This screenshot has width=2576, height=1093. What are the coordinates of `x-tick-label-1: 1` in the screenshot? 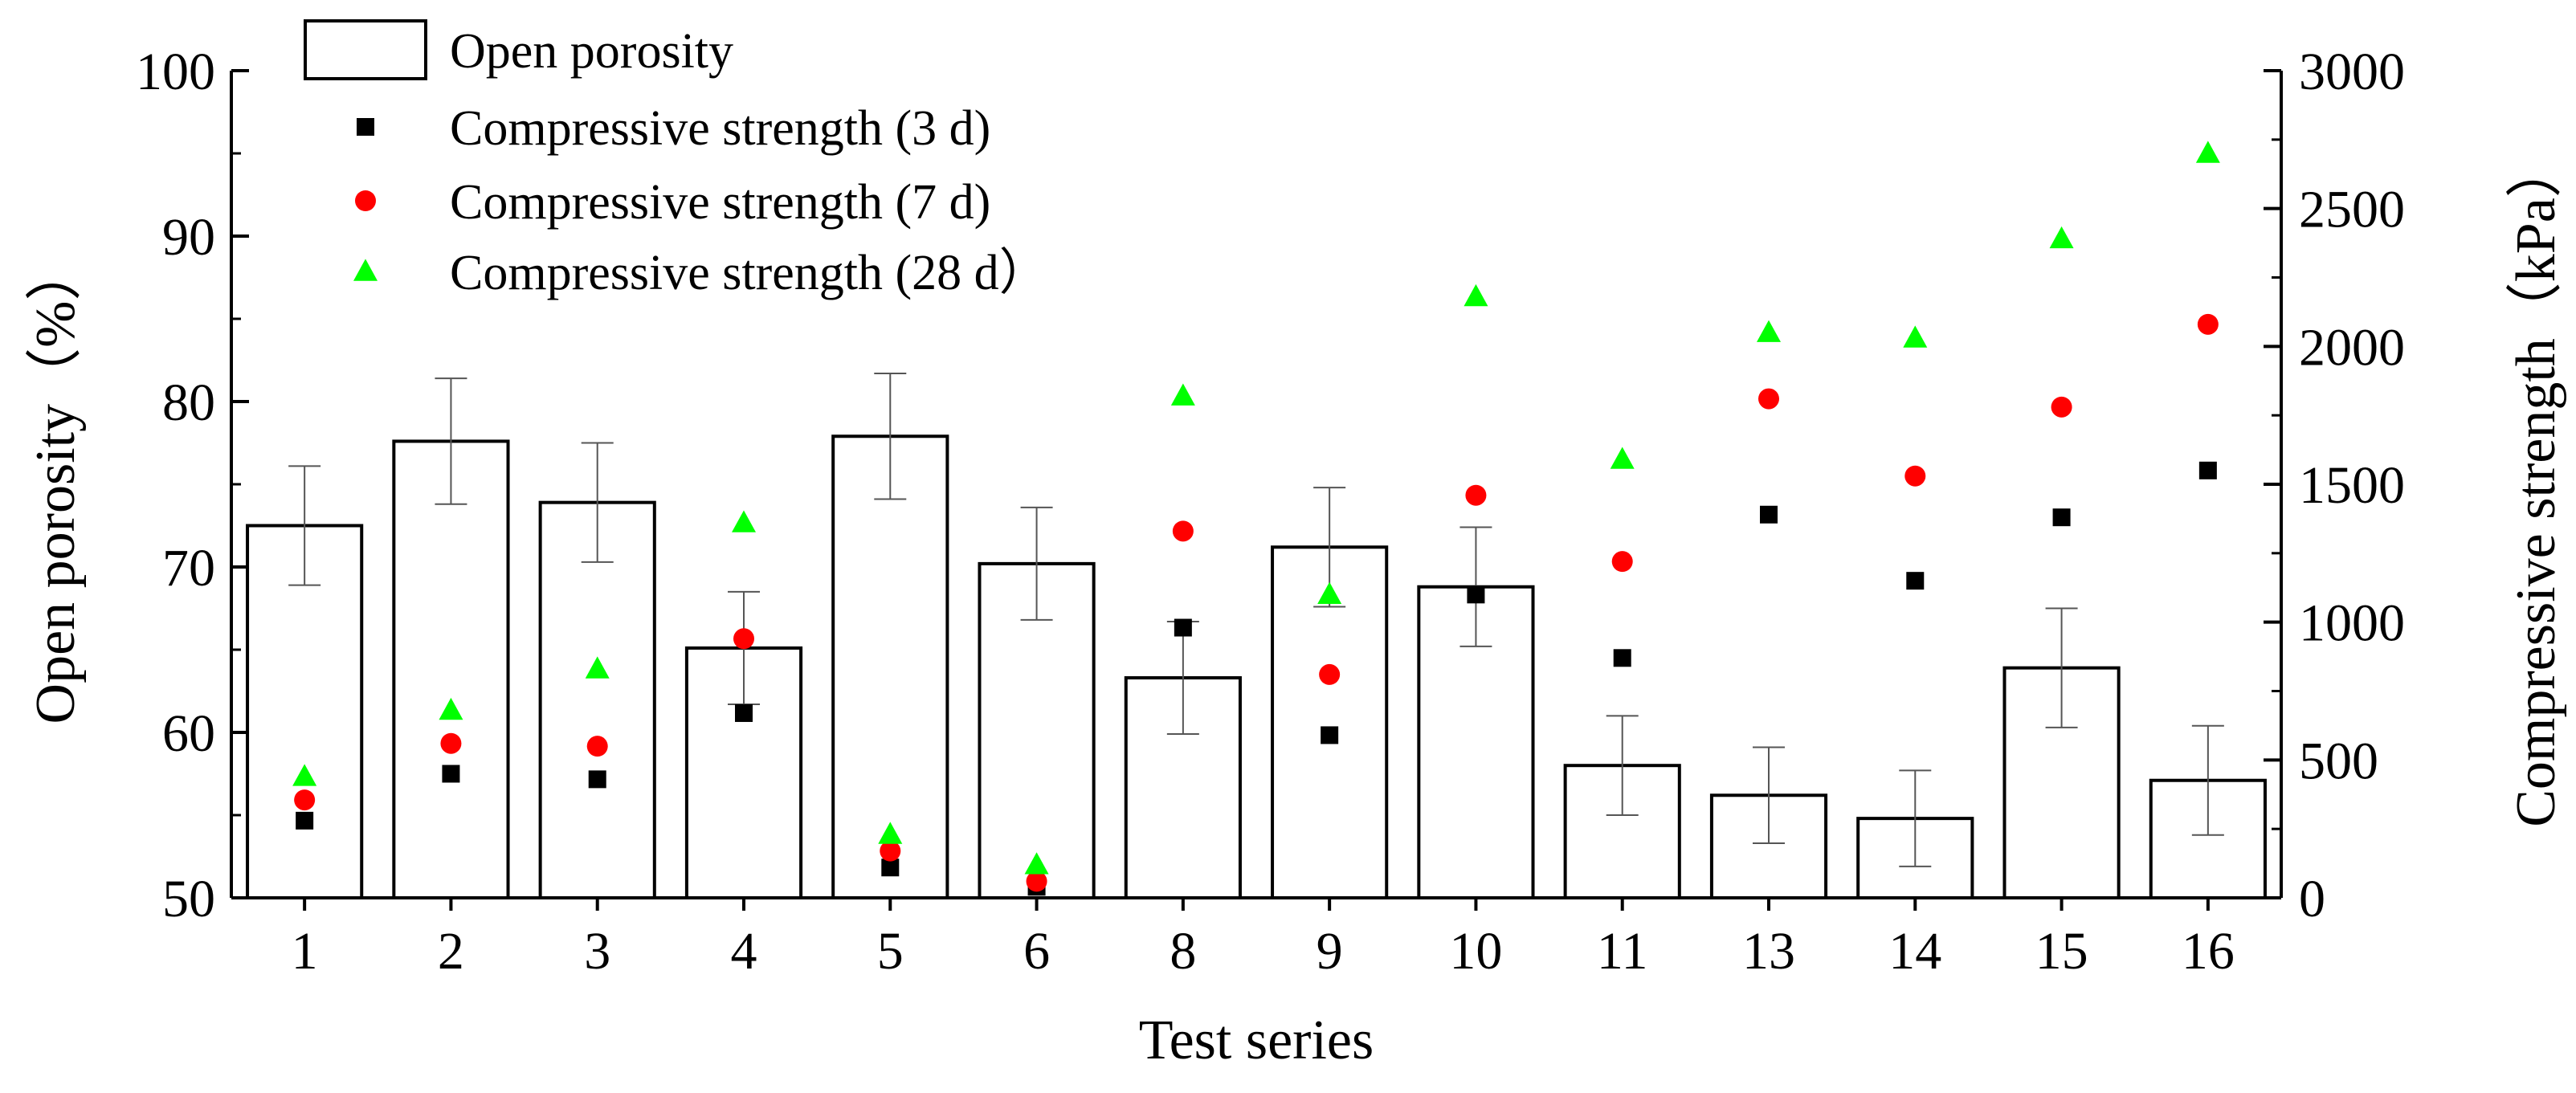 It's located at (305, 952).